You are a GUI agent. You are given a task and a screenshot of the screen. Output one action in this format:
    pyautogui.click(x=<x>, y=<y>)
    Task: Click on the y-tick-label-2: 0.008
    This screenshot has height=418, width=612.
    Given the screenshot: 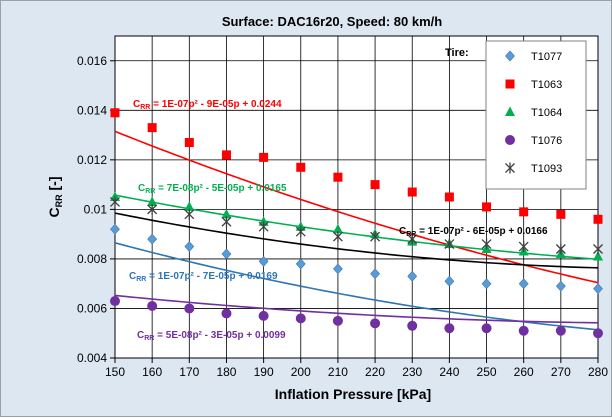 What is the action you would take?
    pyautogui.click(x=92, y=259)
    